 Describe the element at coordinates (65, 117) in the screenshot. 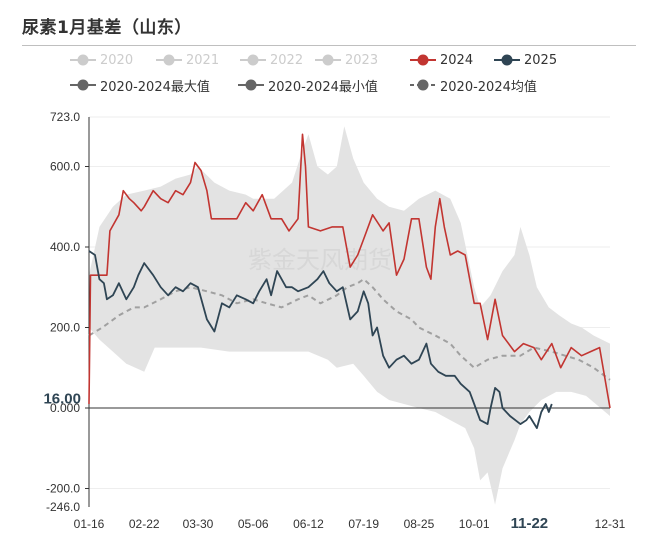

I see `y-range-label-max: 723.0` at that location.